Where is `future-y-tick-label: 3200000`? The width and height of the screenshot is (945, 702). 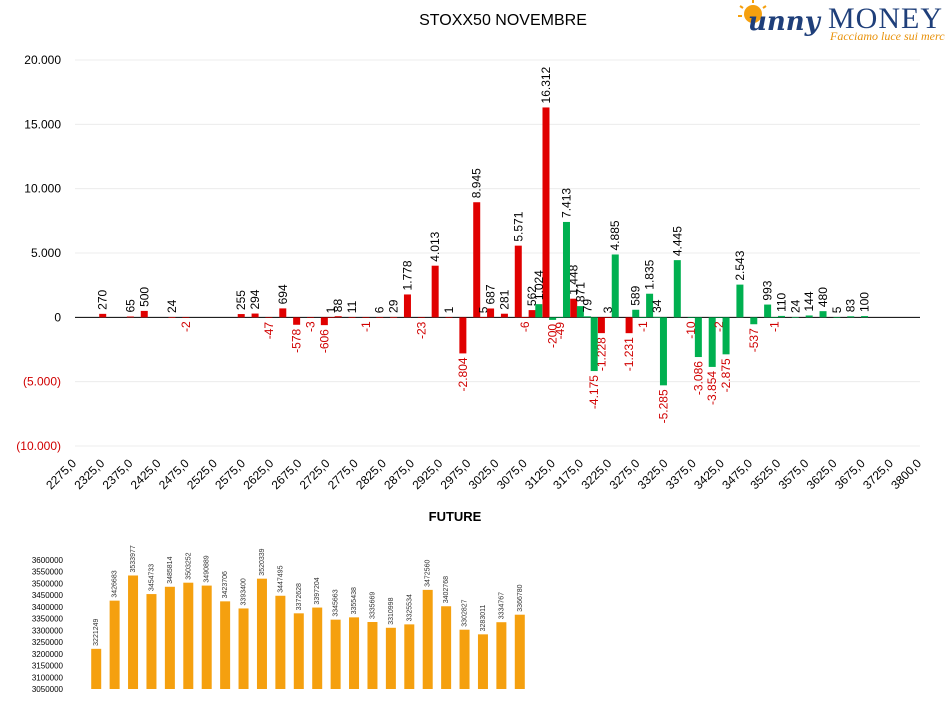
future-y-tick-label: 3200000 is located at coordinates (48, 654).